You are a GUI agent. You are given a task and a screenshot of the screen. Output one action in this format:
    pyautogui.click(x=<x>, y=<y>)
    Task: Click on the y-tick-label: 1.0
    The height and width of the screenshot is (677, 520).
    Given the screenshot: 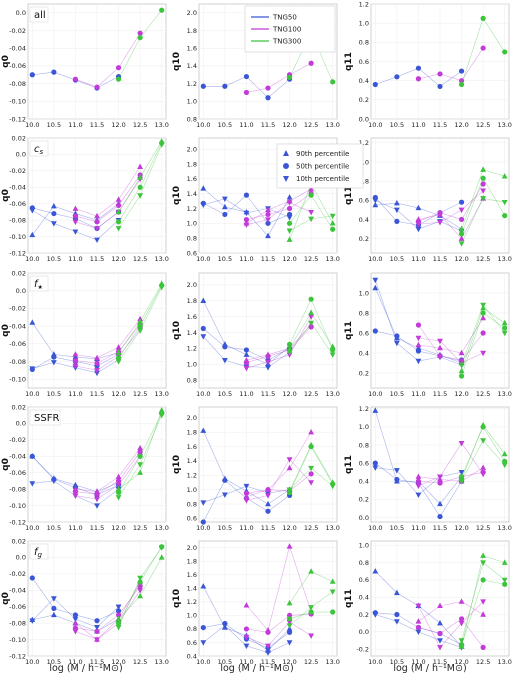 What is the action you would take?
    pyautogui.click(x=192, y=224)
    